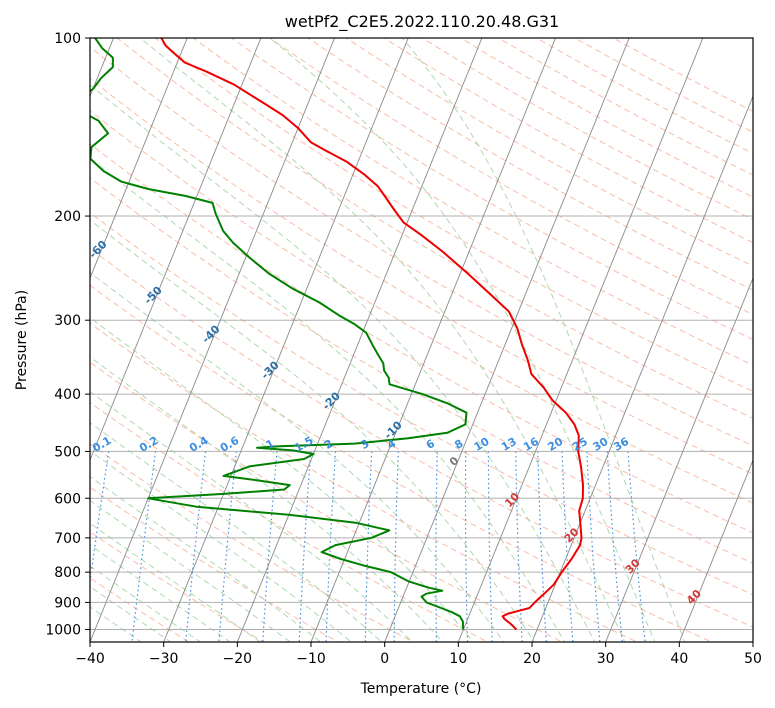 Image resolution: width=775 pixels, height=708 pixels. I want to click on x-tick-label: −40, so click(90, 659).